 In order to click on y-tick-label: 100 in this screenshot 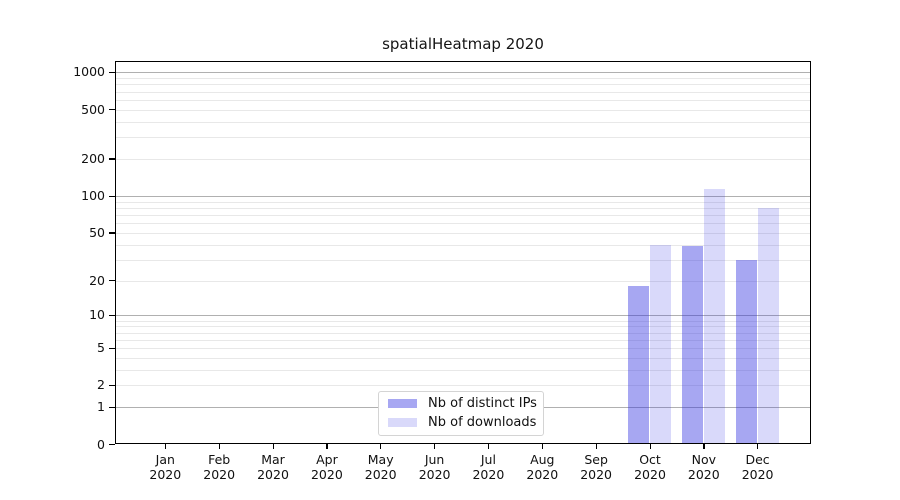, I will do `click(93, 195)`.